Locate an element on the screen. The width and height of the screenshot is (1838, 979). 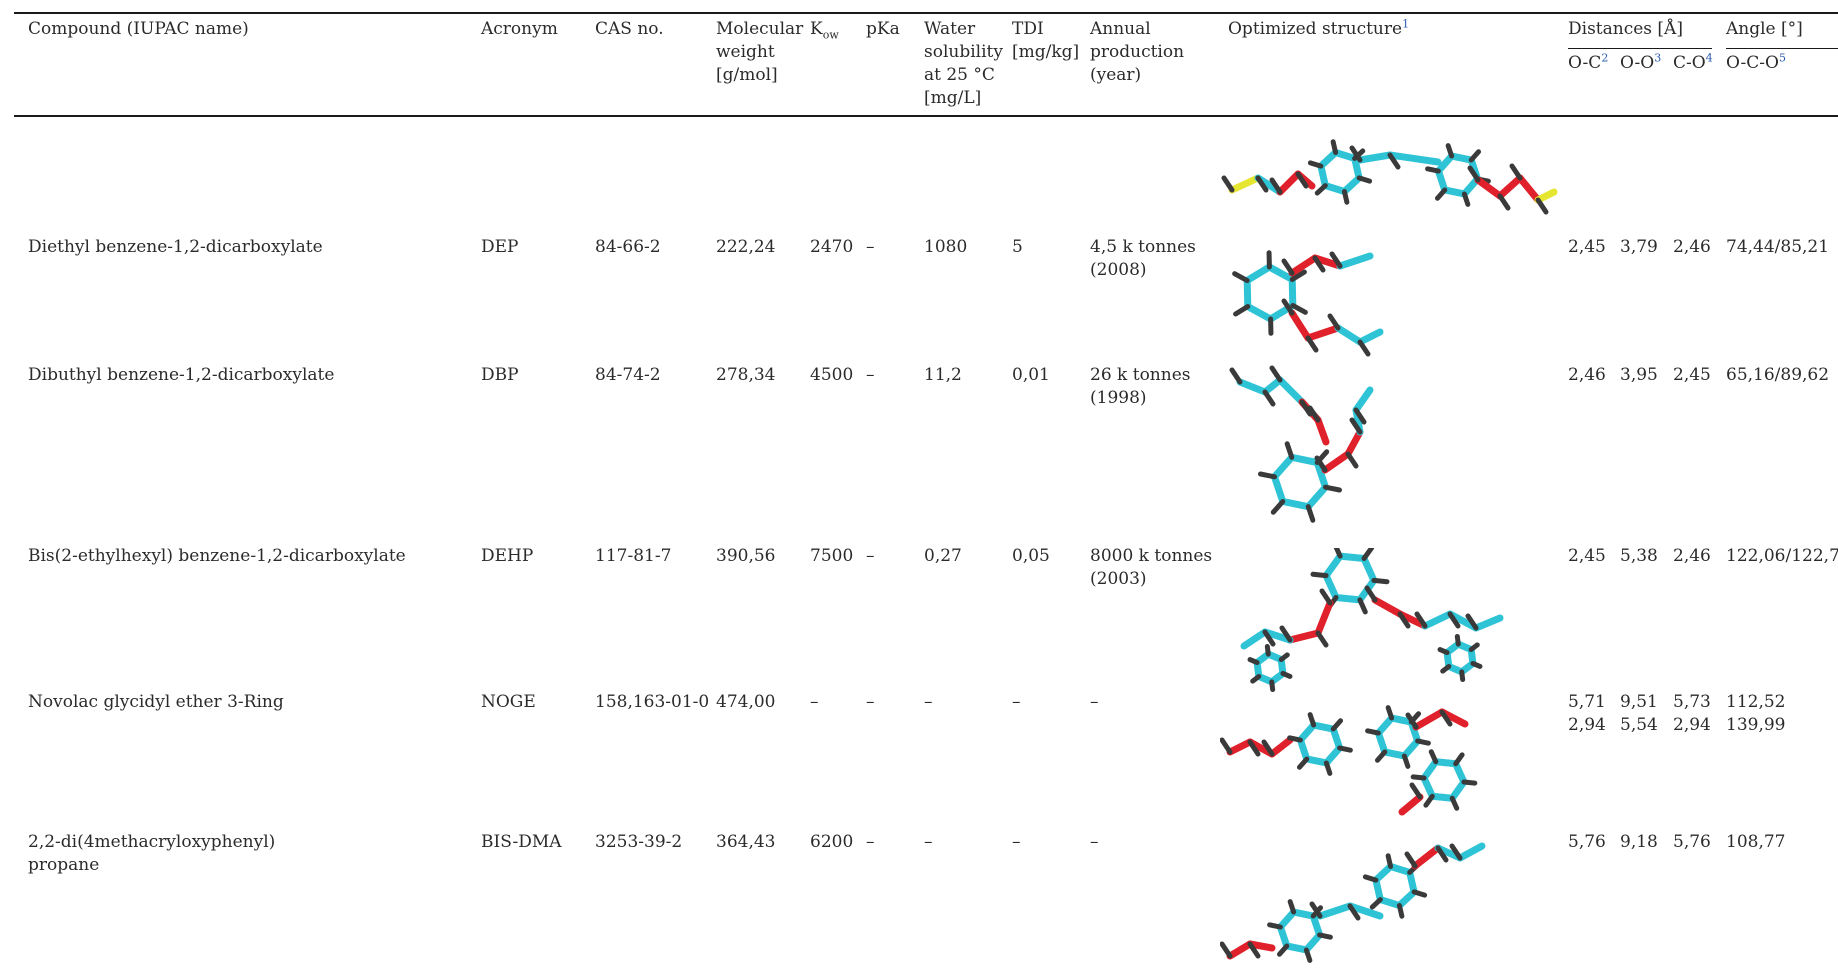
cell-cas: 84-66-2 is located at coordinates (628, 247).